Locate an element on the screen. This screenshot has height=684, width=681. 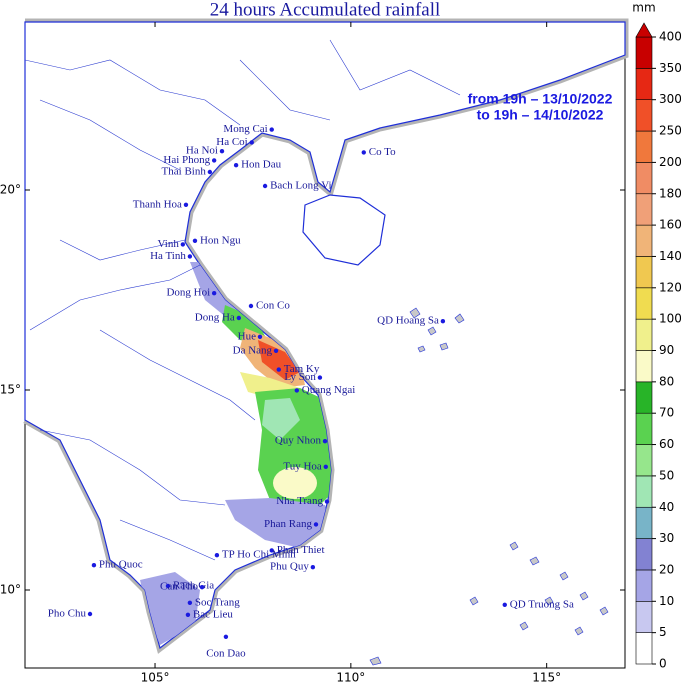
station-label: Ha Noi is located at coordinates (202, 151).